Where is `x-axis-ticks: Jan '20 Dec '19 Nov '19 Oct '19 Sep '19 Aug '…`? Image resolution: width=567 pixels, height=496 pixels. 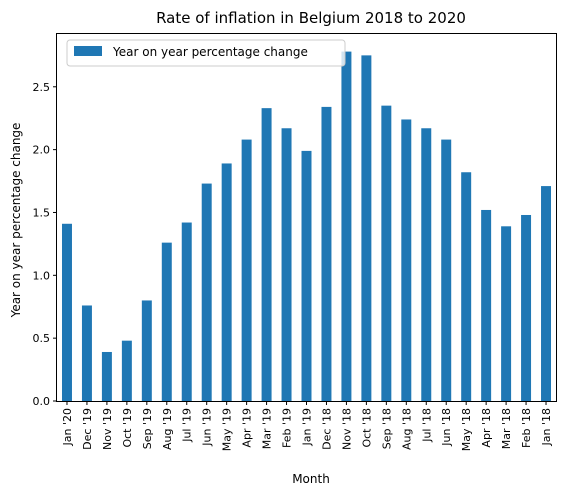 x-axis-ticks: Jan '20 Dec '19 Nov '19 Oct '19 Sep '19 Aug '… is located at coordinates (307, 426).